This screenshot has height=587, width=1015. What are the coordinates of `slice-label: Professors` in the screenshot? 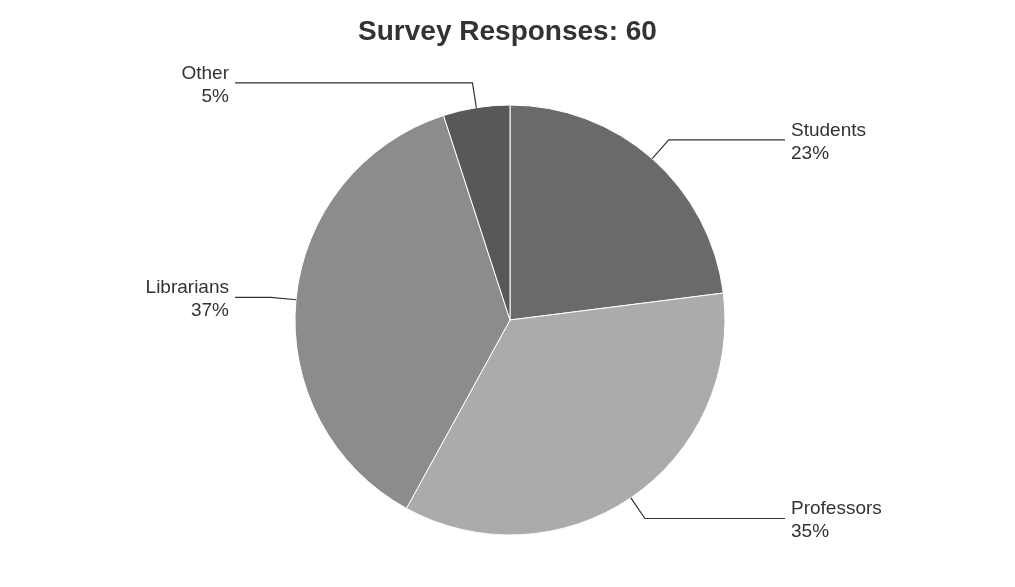 It's located at (836, 508).